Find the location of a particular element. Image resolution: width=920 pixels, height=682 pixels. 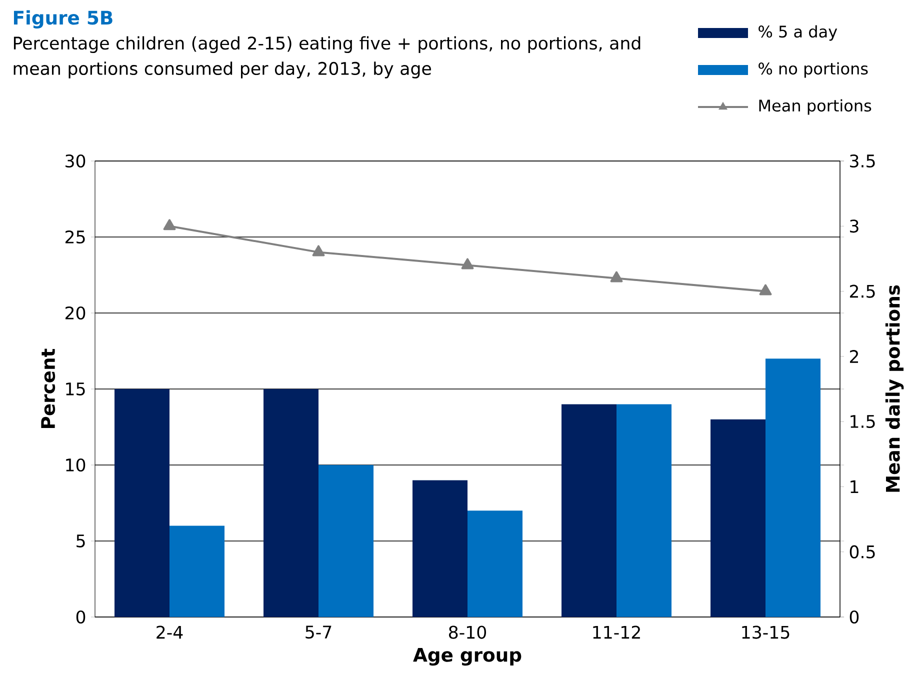

y2-tick-label: 3.5 is located at coordinates (862, 161).